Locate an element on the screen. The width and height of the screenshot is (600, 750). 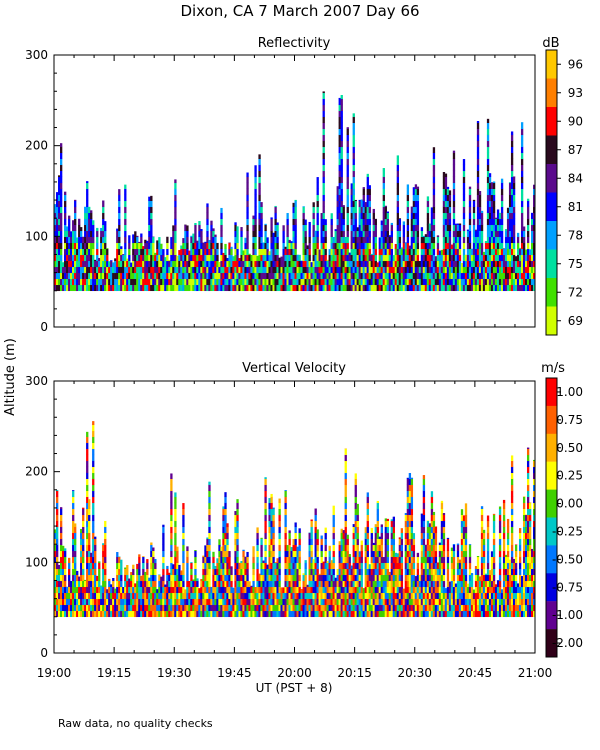
colorbar-label: 72 is located at coordinates (575, 292).